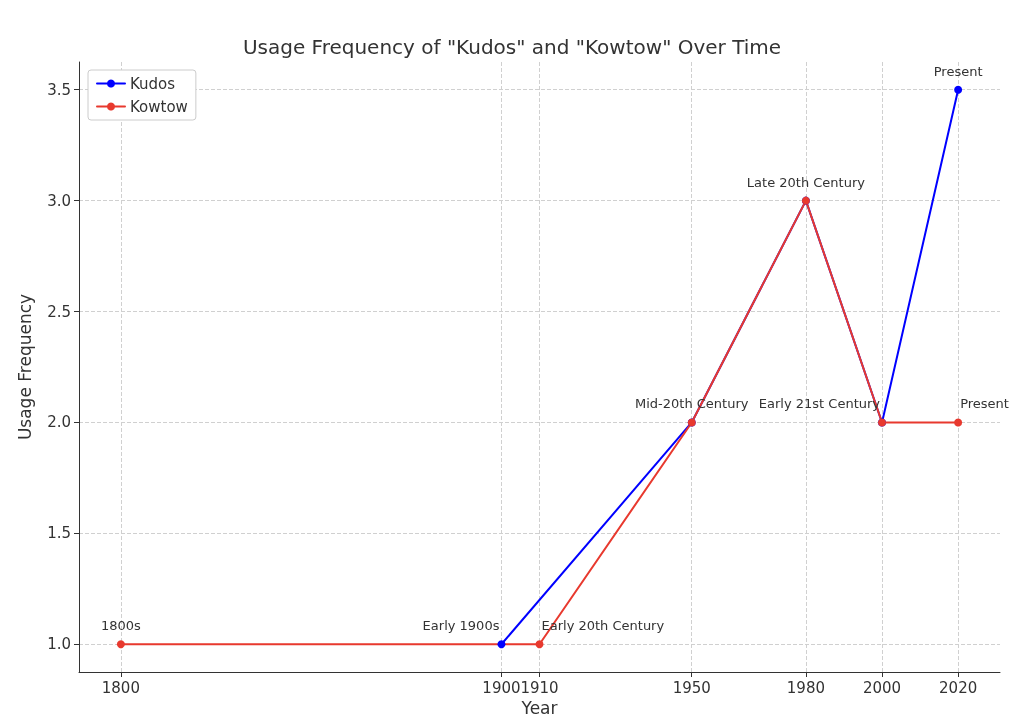  What do you see at coordinates (24, 367) in the screenshot?
I see `y-axis-title: Usage Frequency` at bounding box center [24, 367].